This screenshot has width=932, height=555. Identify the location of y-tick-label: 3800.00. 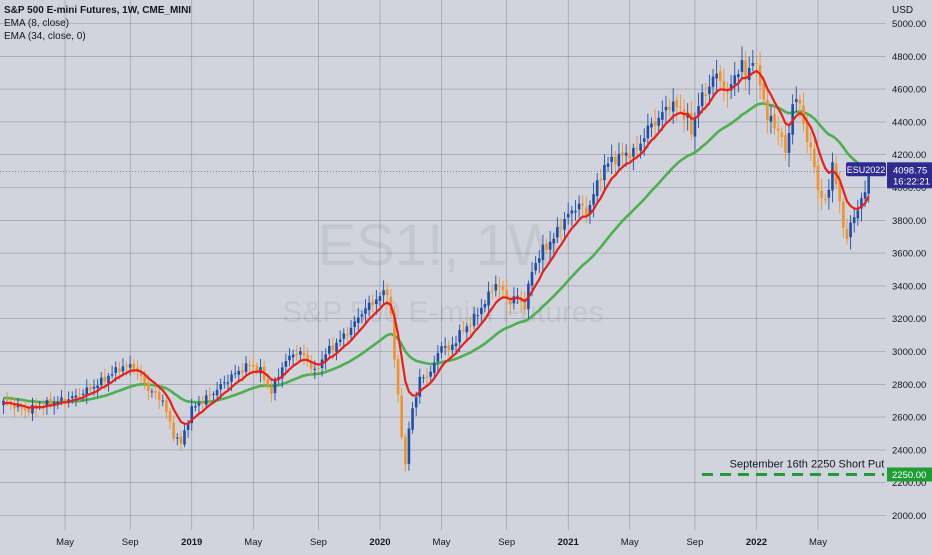
(909, 221).